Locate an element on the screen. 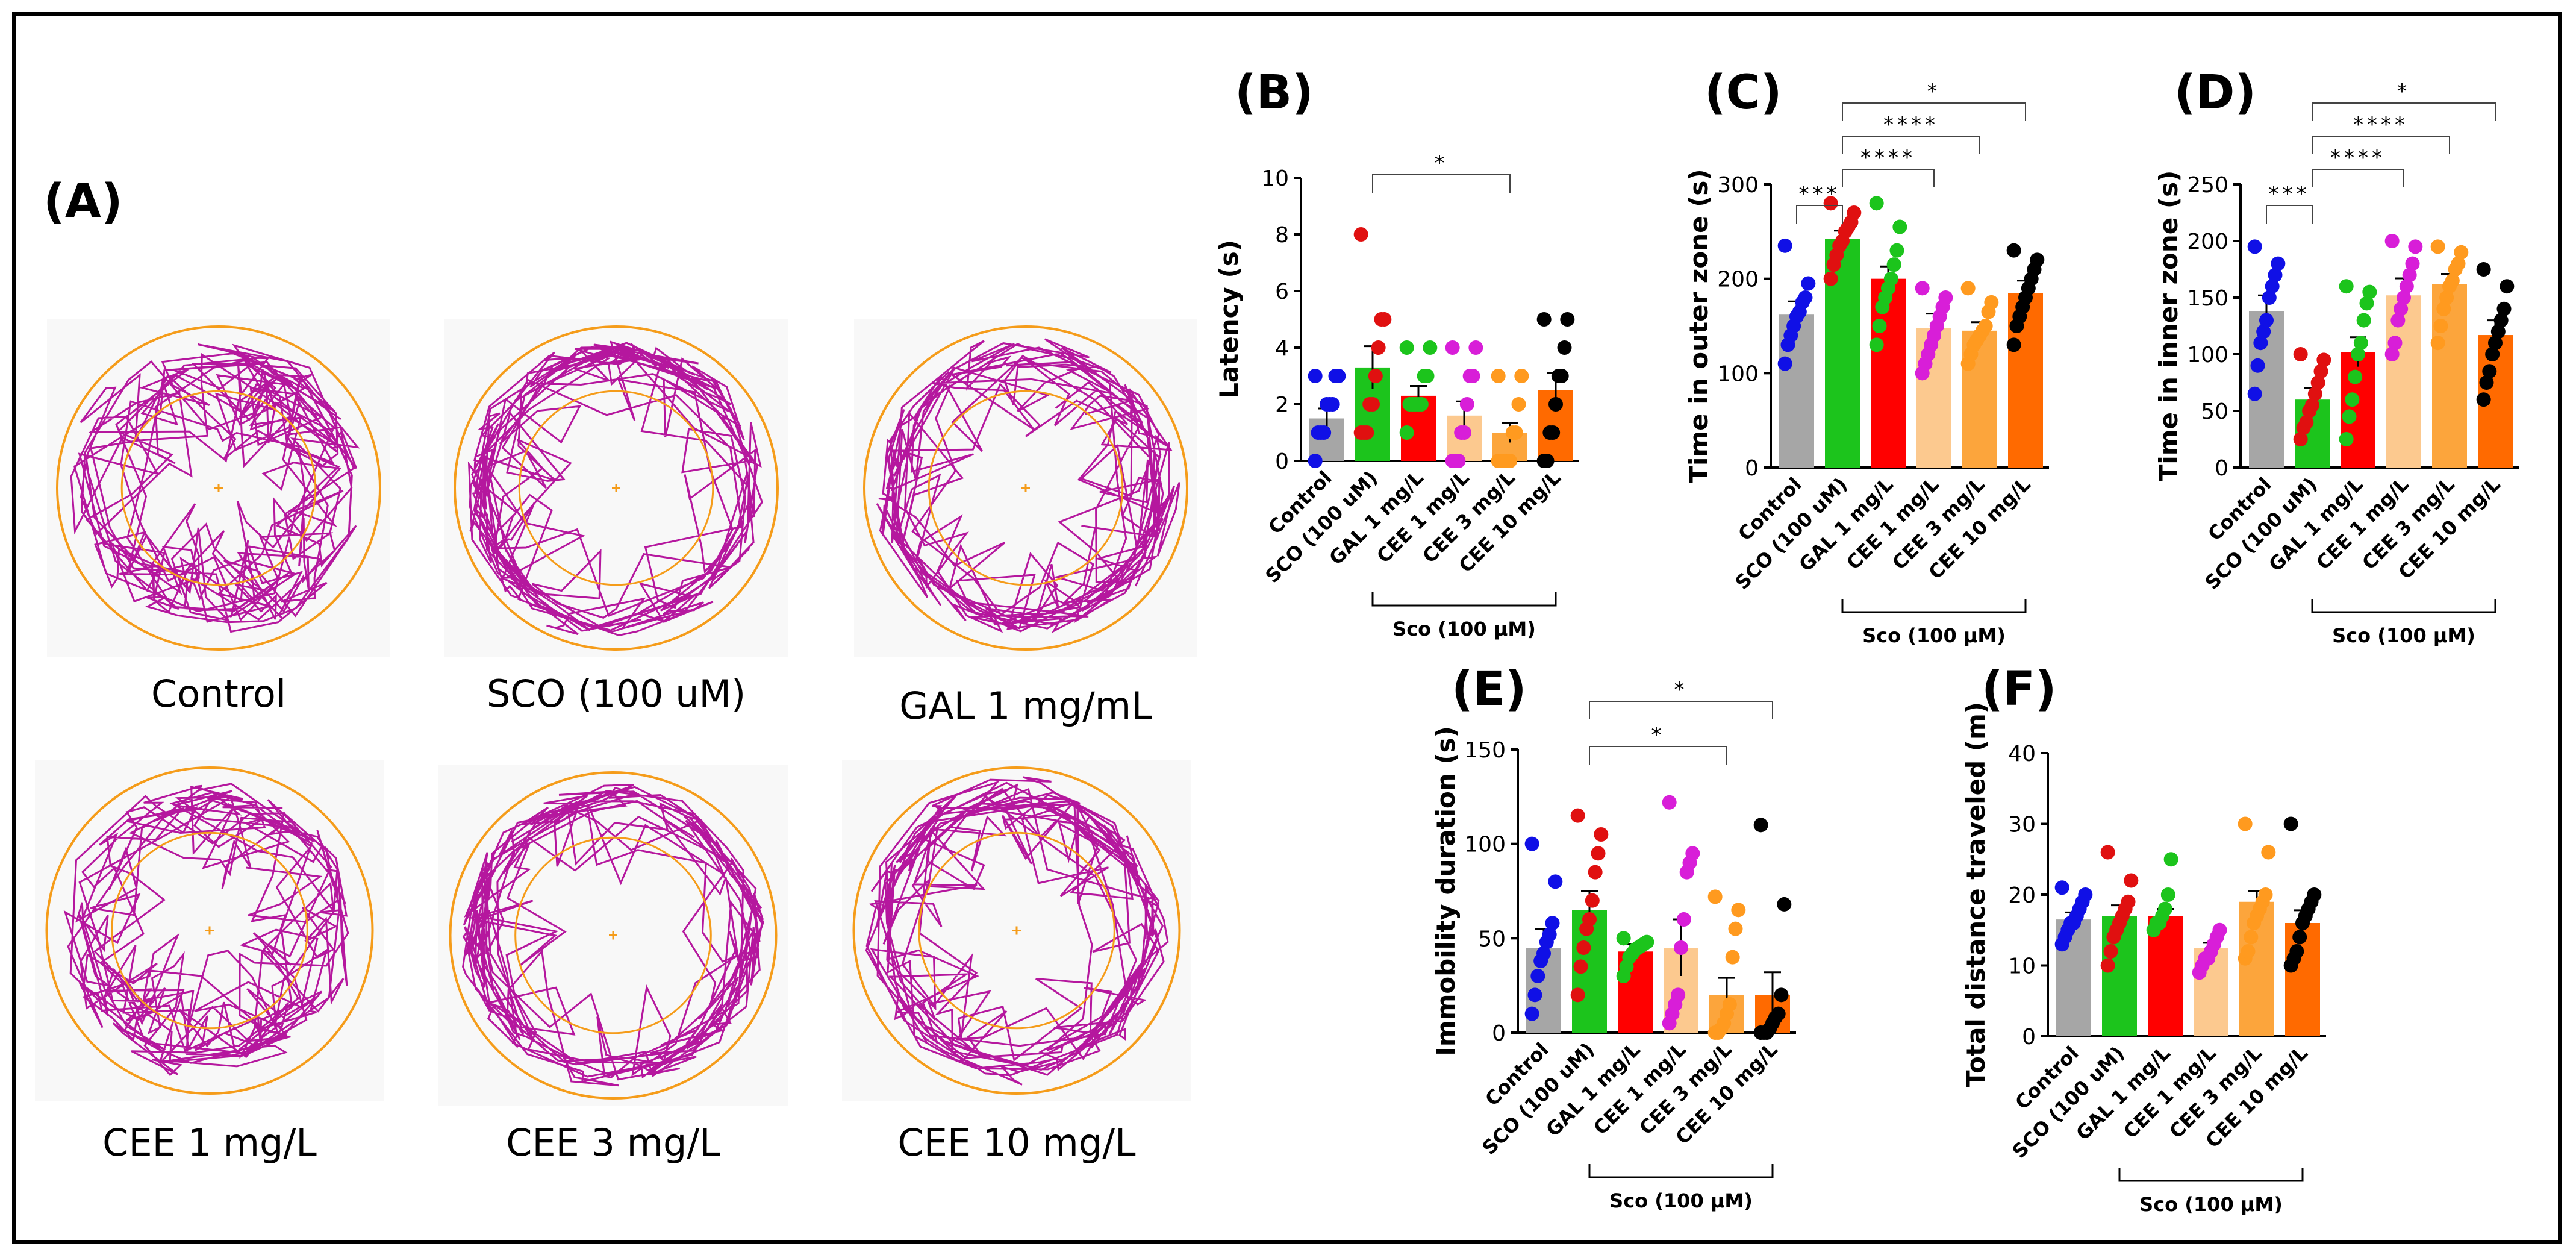  track-label-sco: SCO (100 uM) is located at coordinates (616, 694).